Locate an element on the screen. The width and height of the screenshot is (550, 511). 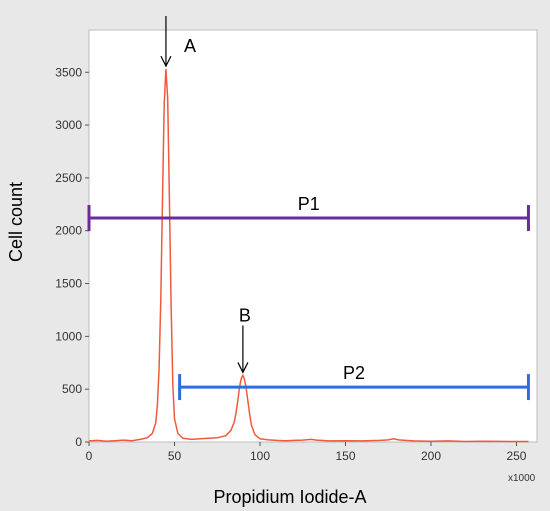
y-tick-label: 1500 is located at coordinates (68, 284).